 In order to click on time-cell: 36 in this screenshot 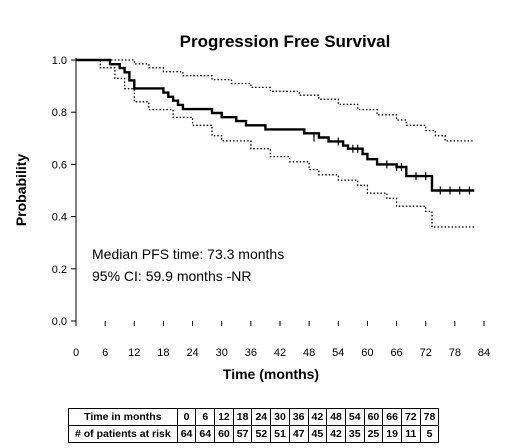, I will do `click(298, 417)`.